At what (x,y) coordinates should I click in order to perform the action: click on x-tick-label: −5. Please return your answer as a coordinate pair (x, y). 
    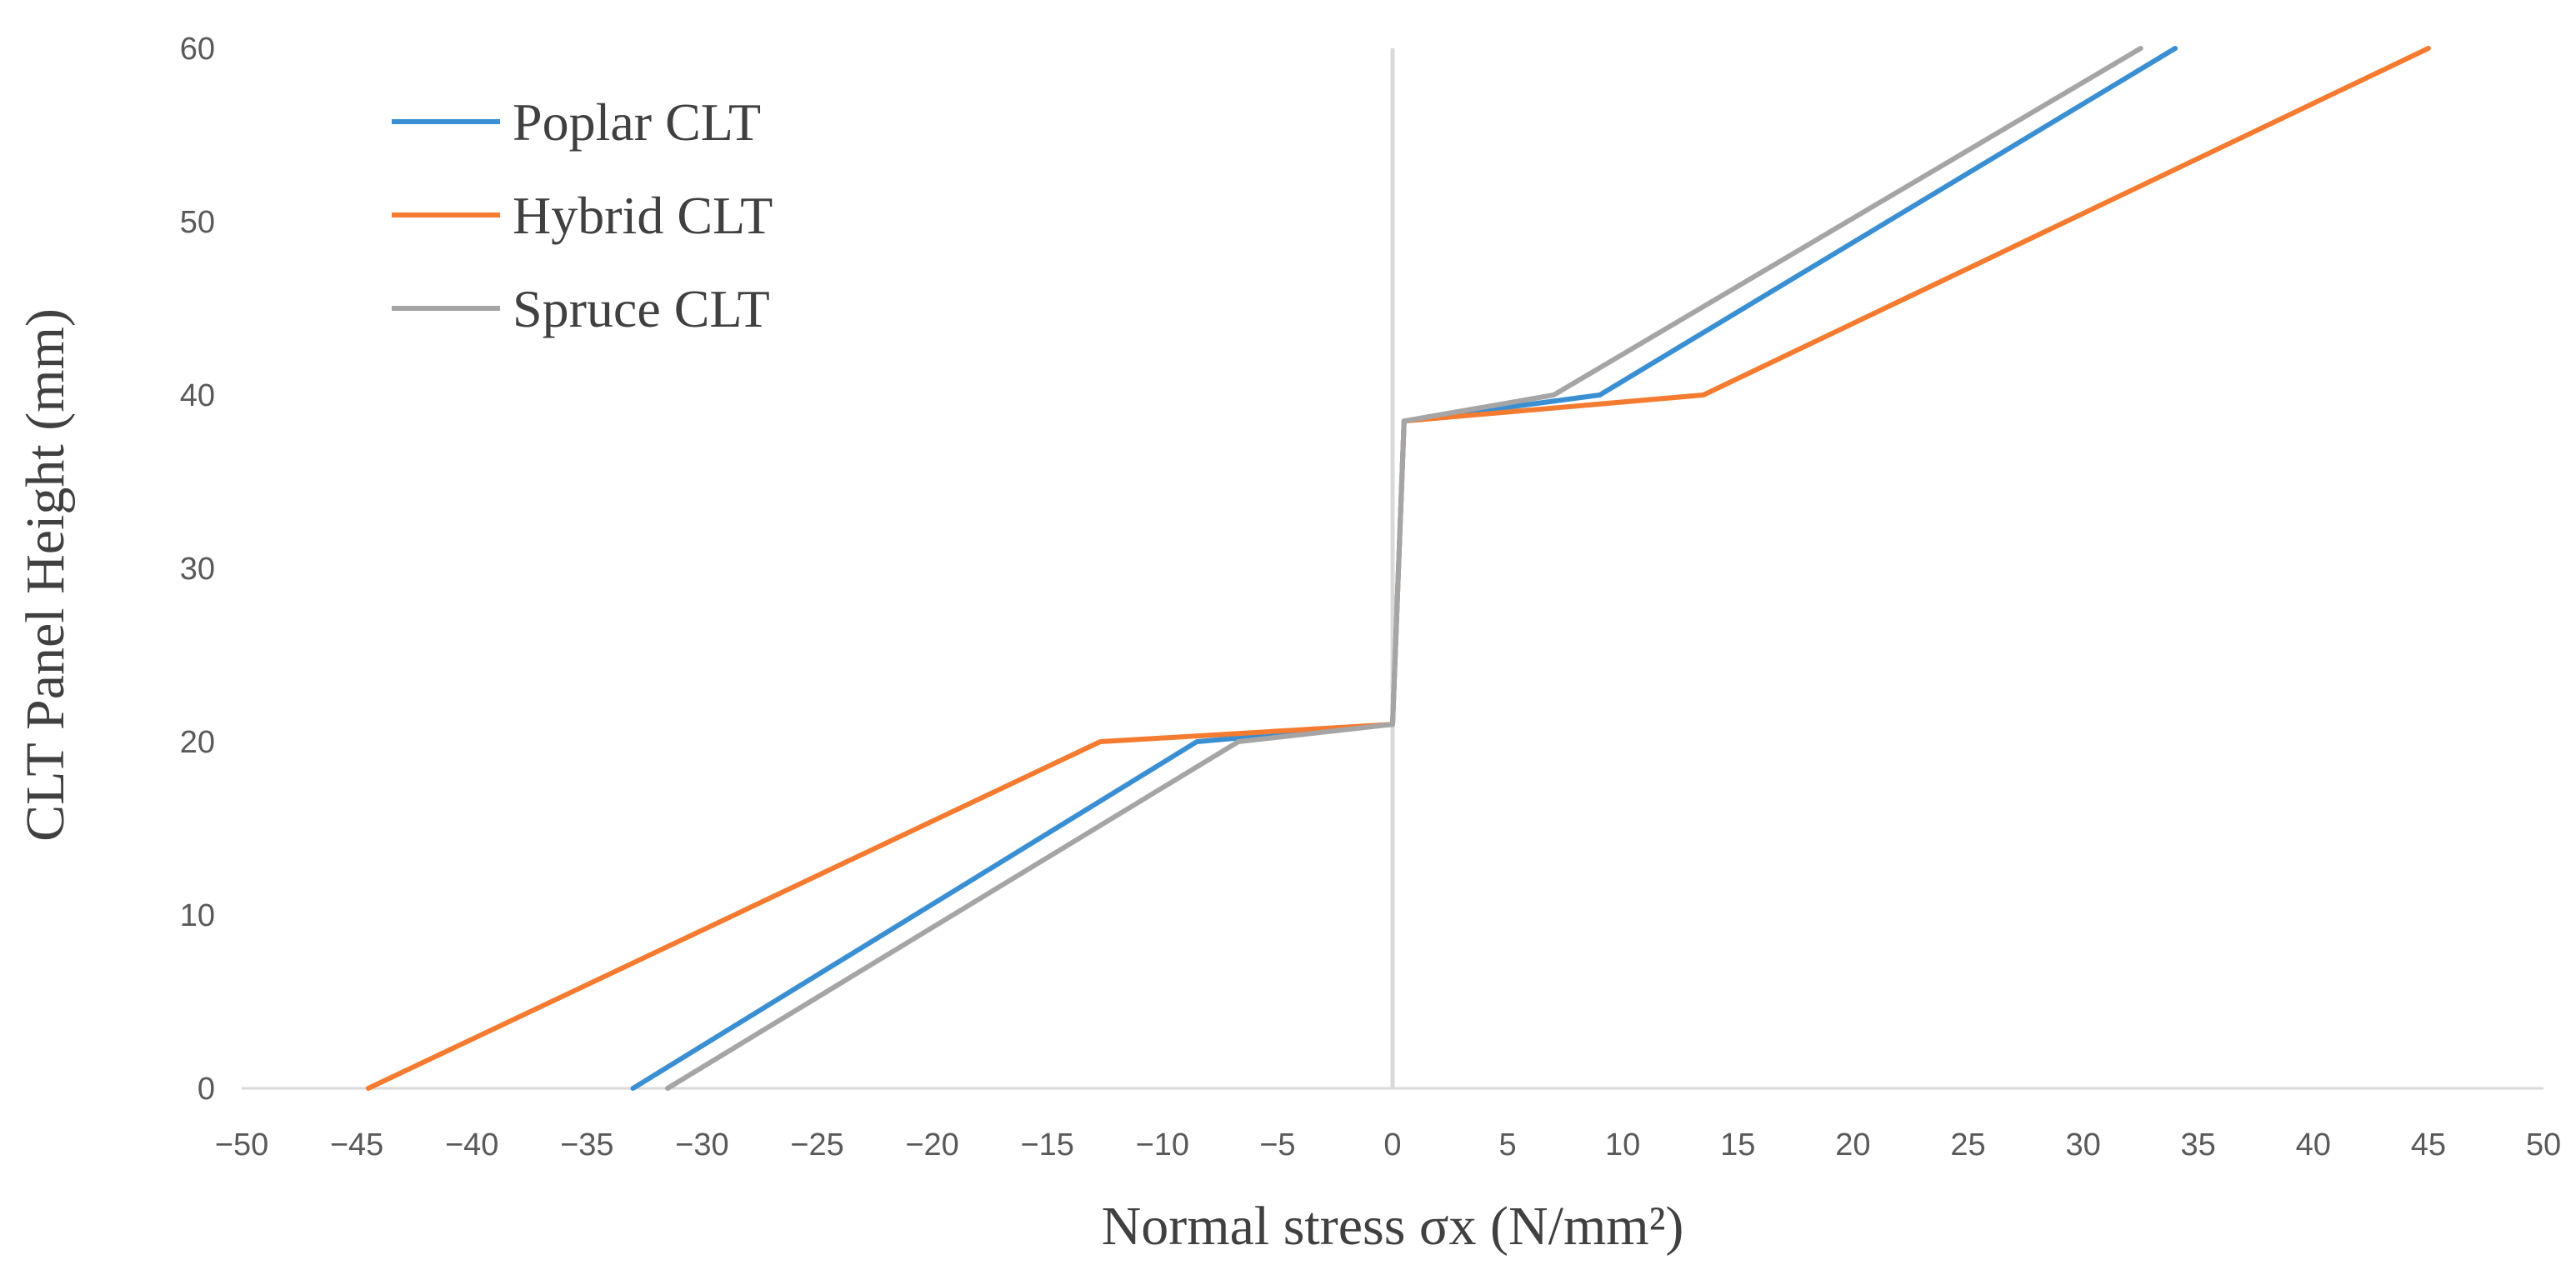
    Looking at the image, I should click on (1277, 1145).